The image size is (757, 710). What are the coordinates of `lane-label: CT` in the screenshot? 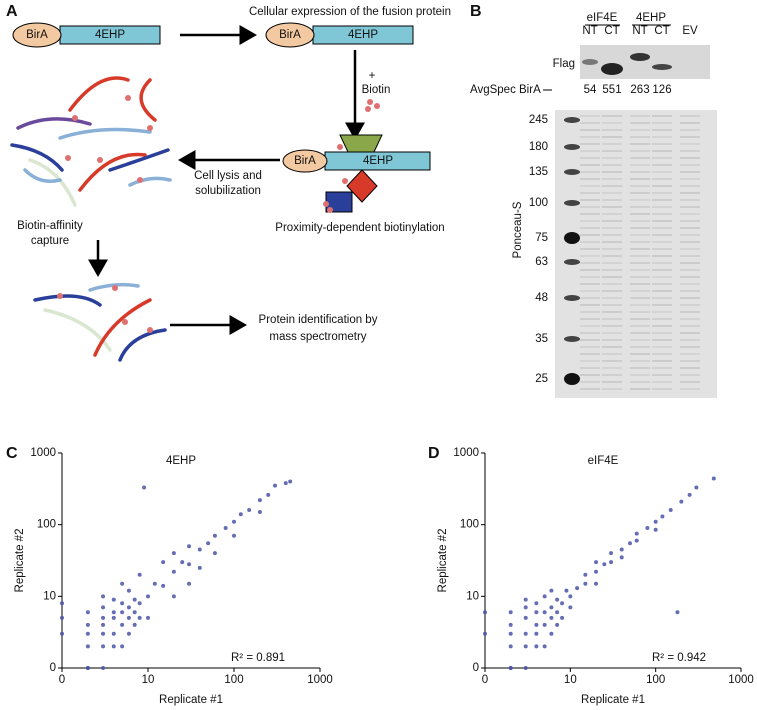 It's located at (611, 31).